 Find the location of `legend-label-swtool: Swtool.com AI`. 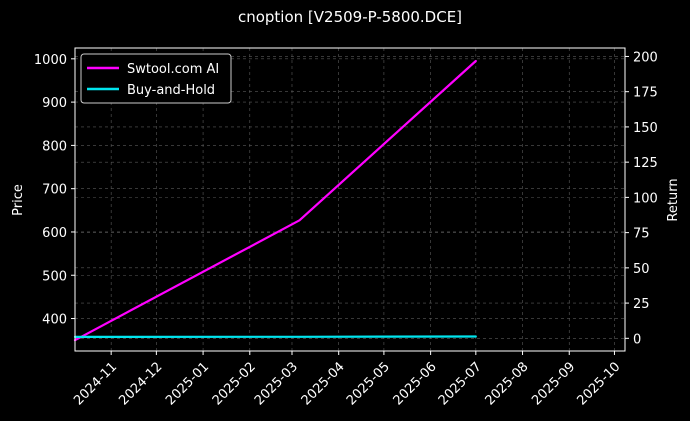

legend-label-swtool: Swtool.com AI is located at coordinates (173, 69).